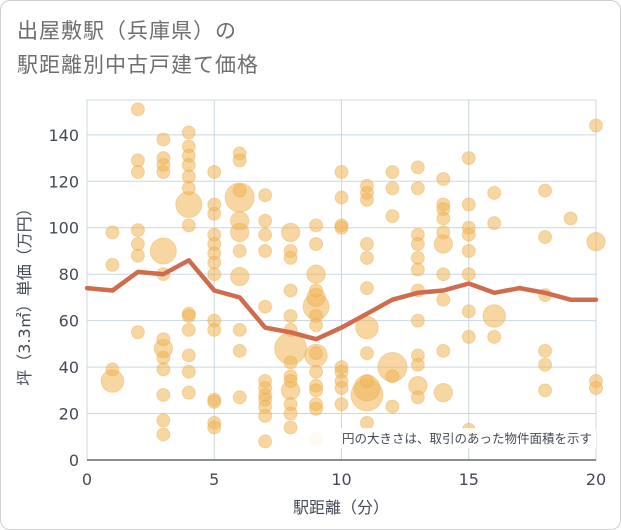 The width and height of the screenshot is (621, 530). Describe the element at coordinates (138, 48) in the screenshot. I see `chart-title: 出屋敷駅（兵庫県）の 駅距離別中古戸建て価格` at that location.